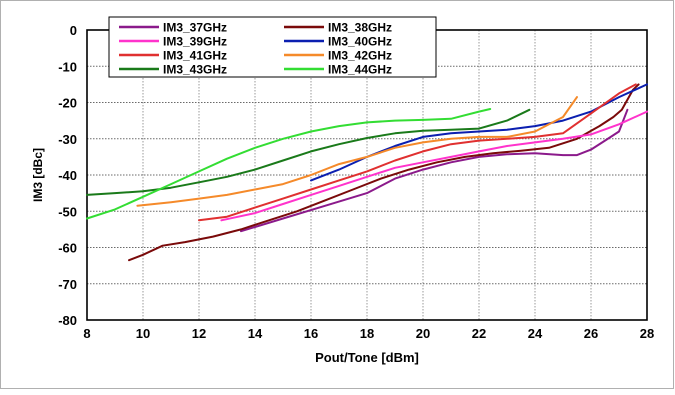  I want to click on legend-label: IM3_42GHz, so click(360, 56).